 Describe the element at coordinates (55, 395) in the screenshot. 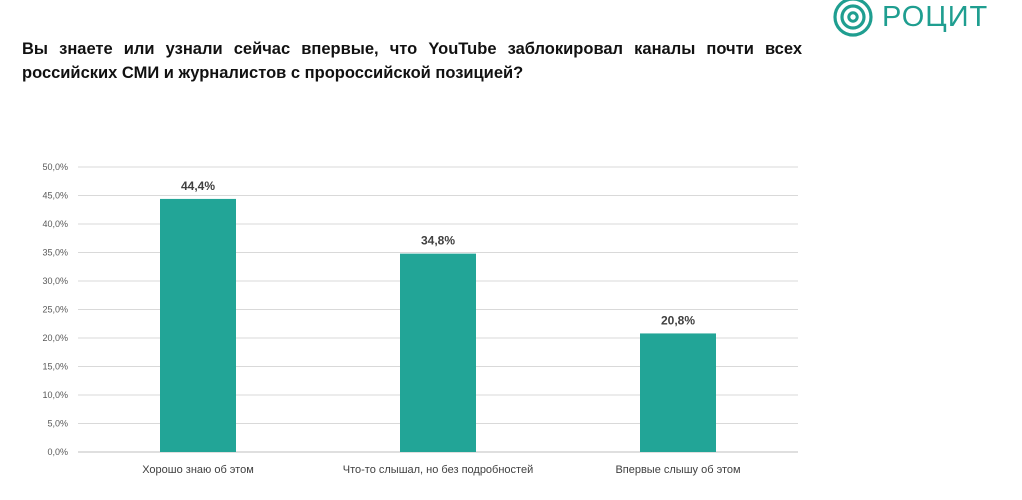

I see `y-tick-label: 10,0%` at that location.